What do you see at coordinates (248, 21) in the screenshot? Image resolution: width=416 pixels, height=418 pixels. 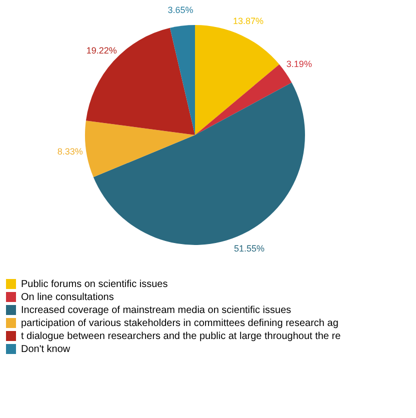 I see `data-label: 13.87%` at bounding box center [248, 21].